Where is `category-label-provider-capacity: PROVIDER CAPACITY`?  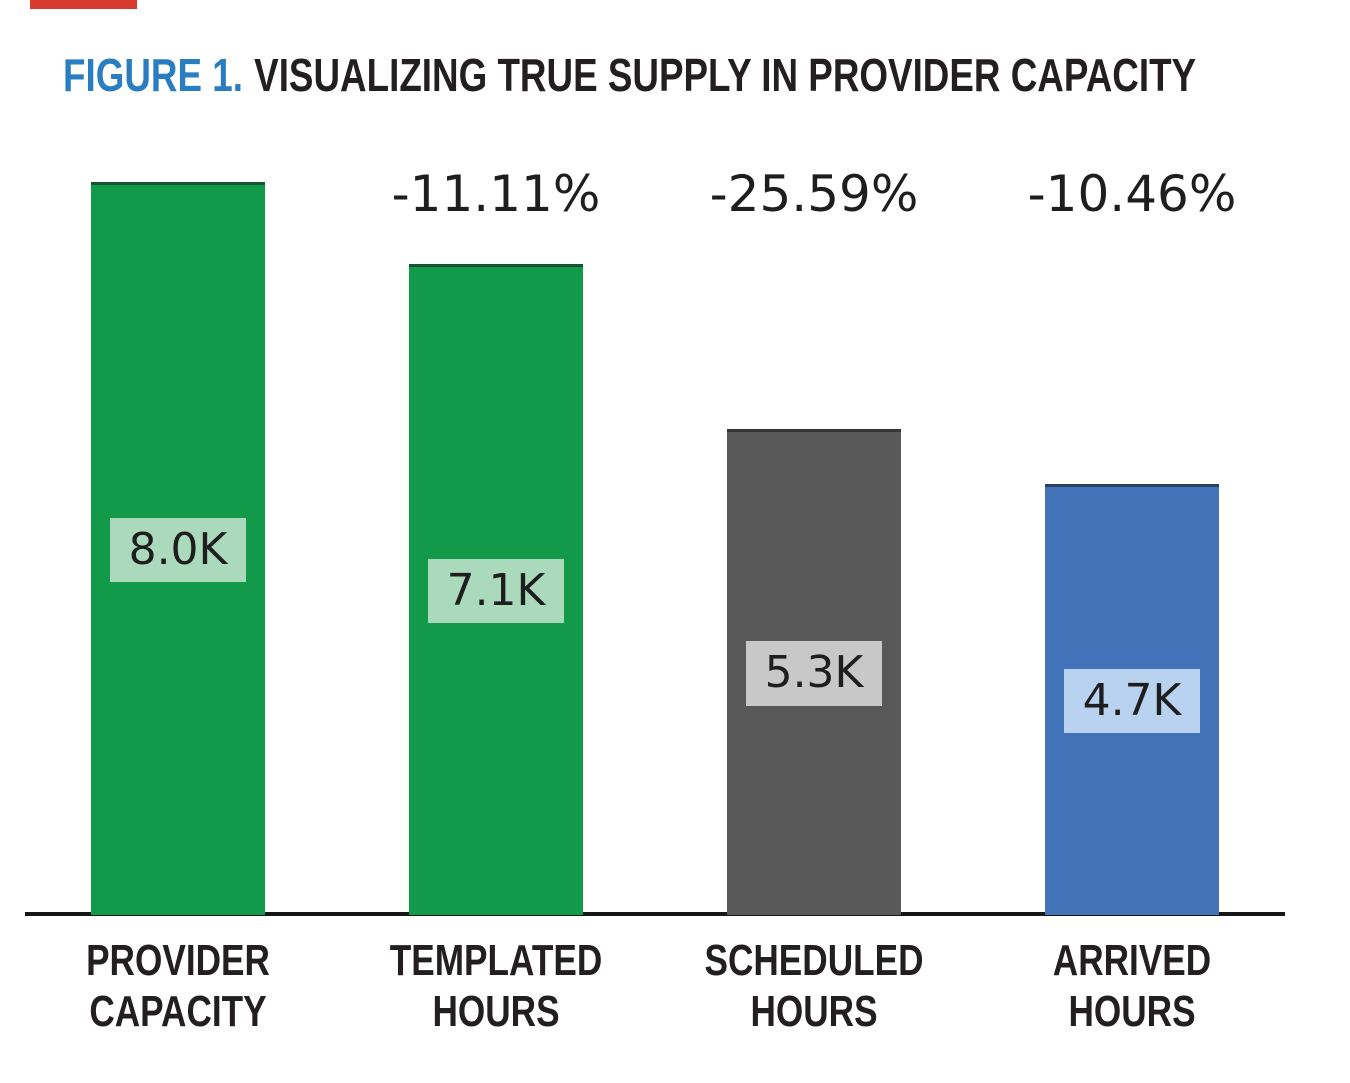
category-label-provider-capacity: PROVIDER CAPACITY is located at coordinates (178, 986).